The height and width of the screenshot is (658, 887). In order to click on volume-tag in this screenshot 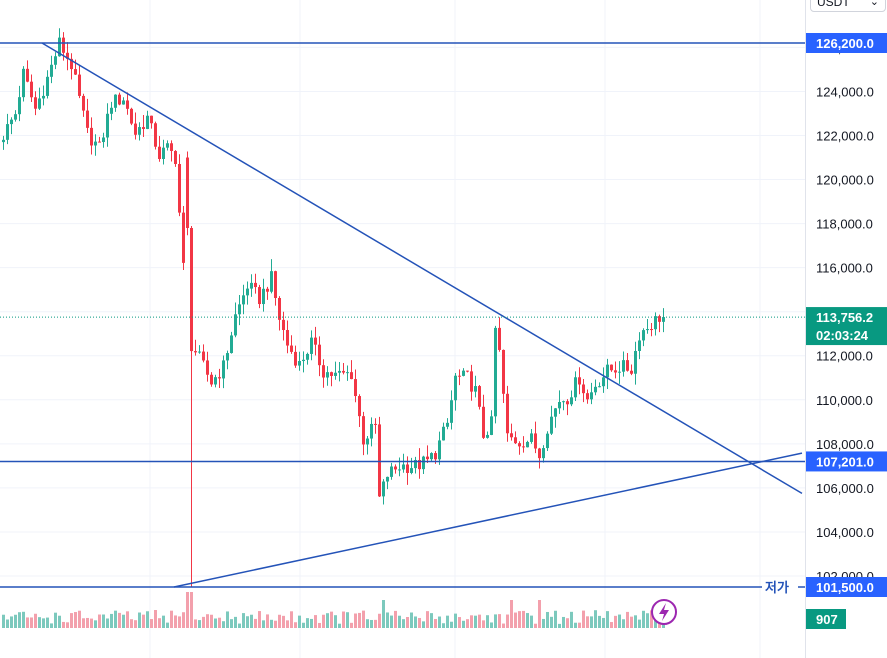, I will do `click(826, 619)`.